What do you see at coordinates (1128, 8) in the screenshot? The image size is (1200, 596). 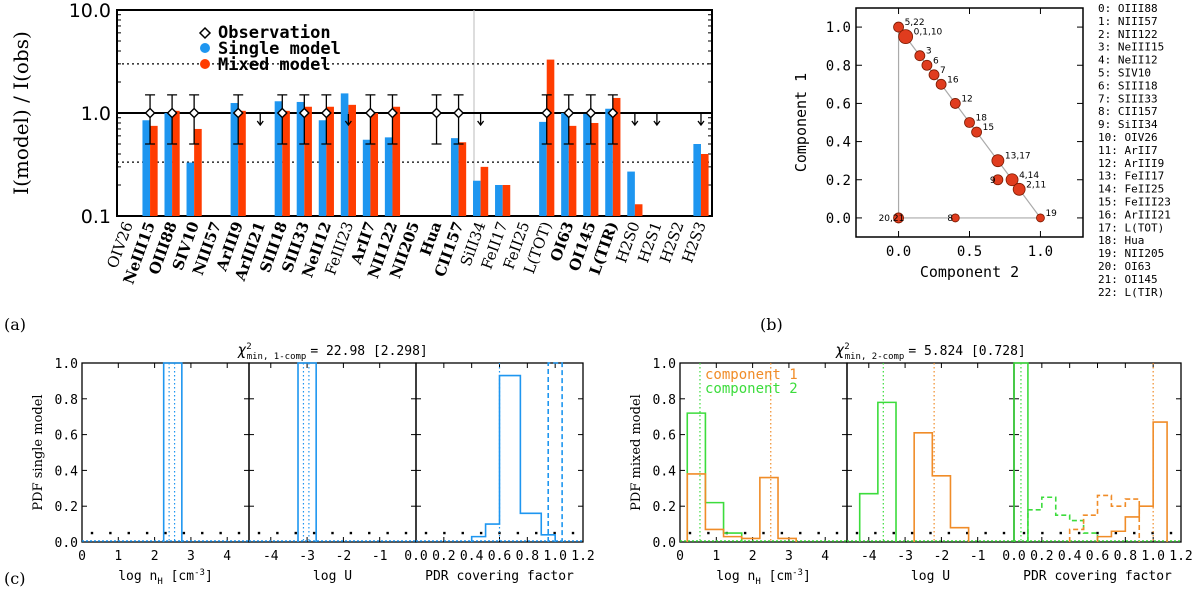 I see `key-entry: 0: OIII88` at bounding box center [1128, 8].